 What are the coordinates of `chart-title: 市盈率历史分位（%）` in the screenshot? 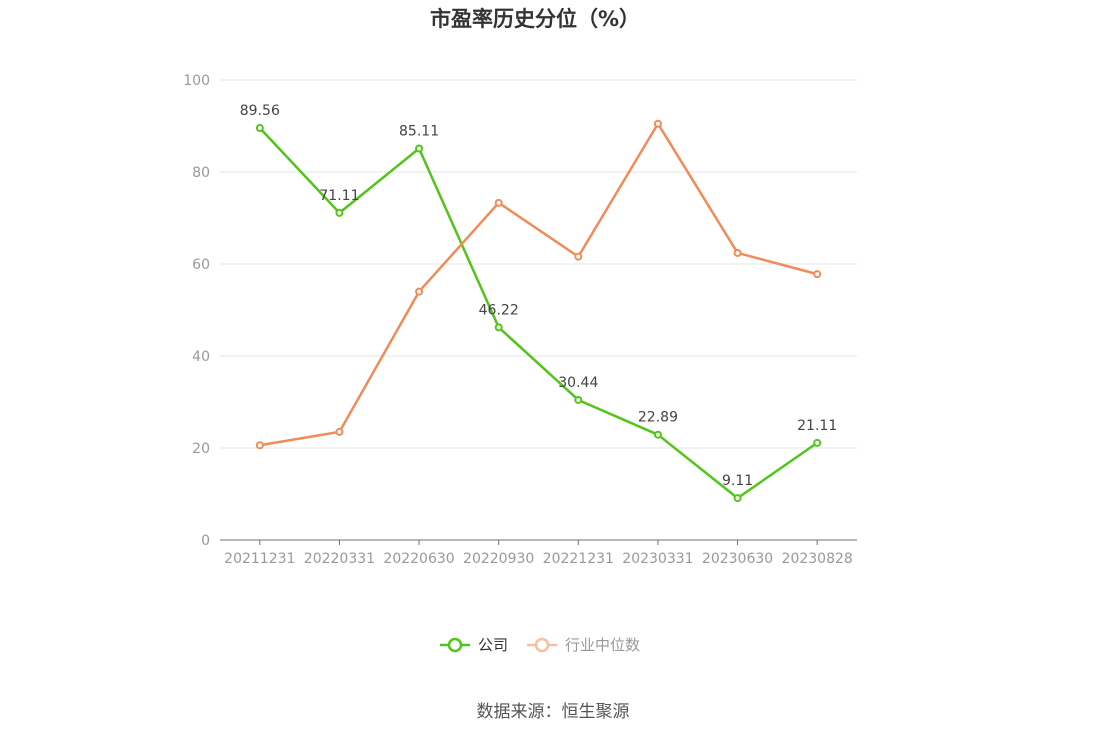 It's located at (535, 19).